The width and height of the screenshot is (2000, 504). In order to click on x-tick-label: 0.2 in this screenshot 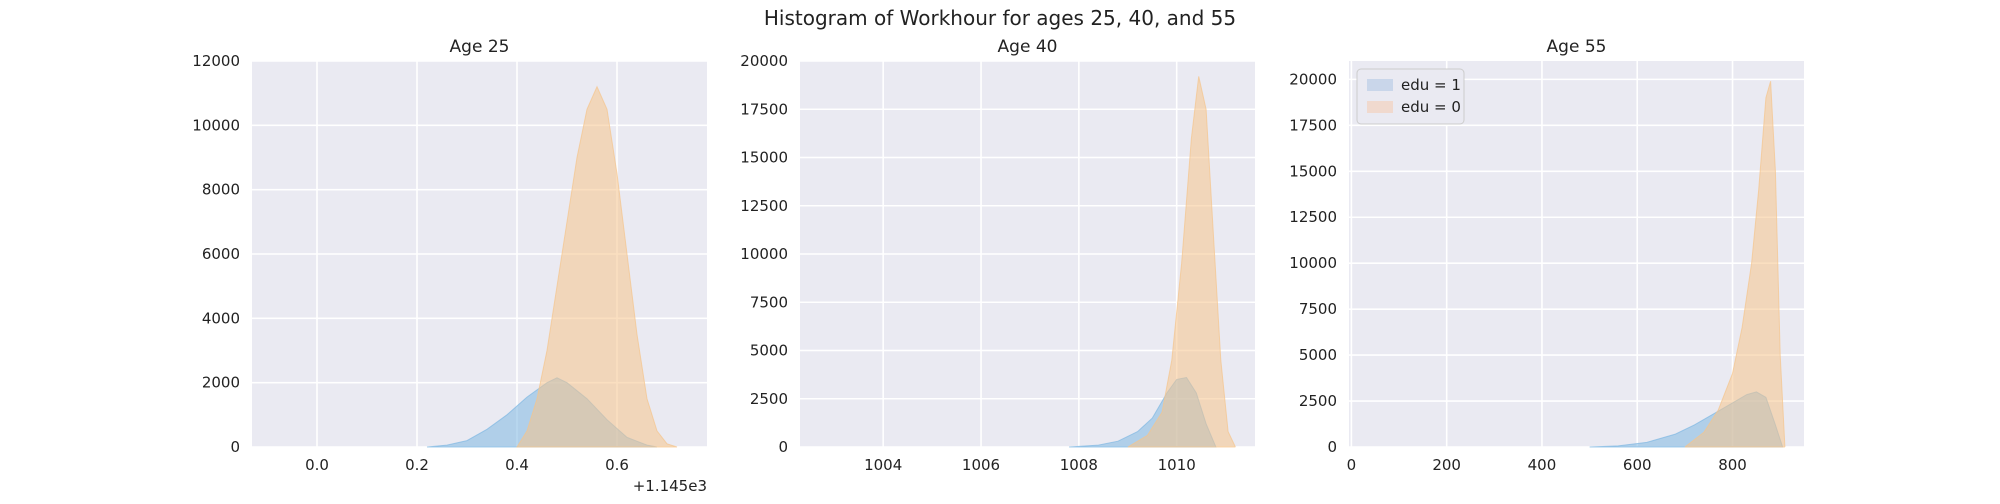, I will do `click(417, 465)`.